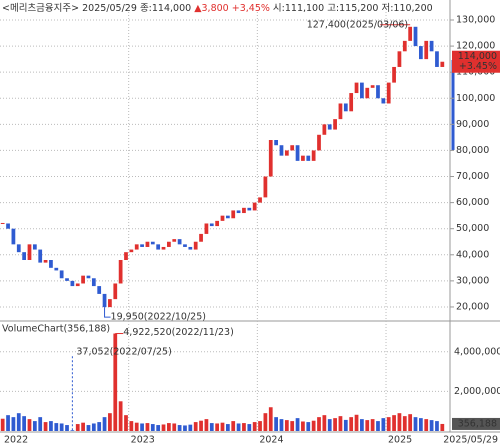 The width and height of the screenshot is (500, 448). What do you see at coordinates (477, 391) in the screenshot?
I see `y-tick-label: 2,000,000` at bounding box center [477, 391].